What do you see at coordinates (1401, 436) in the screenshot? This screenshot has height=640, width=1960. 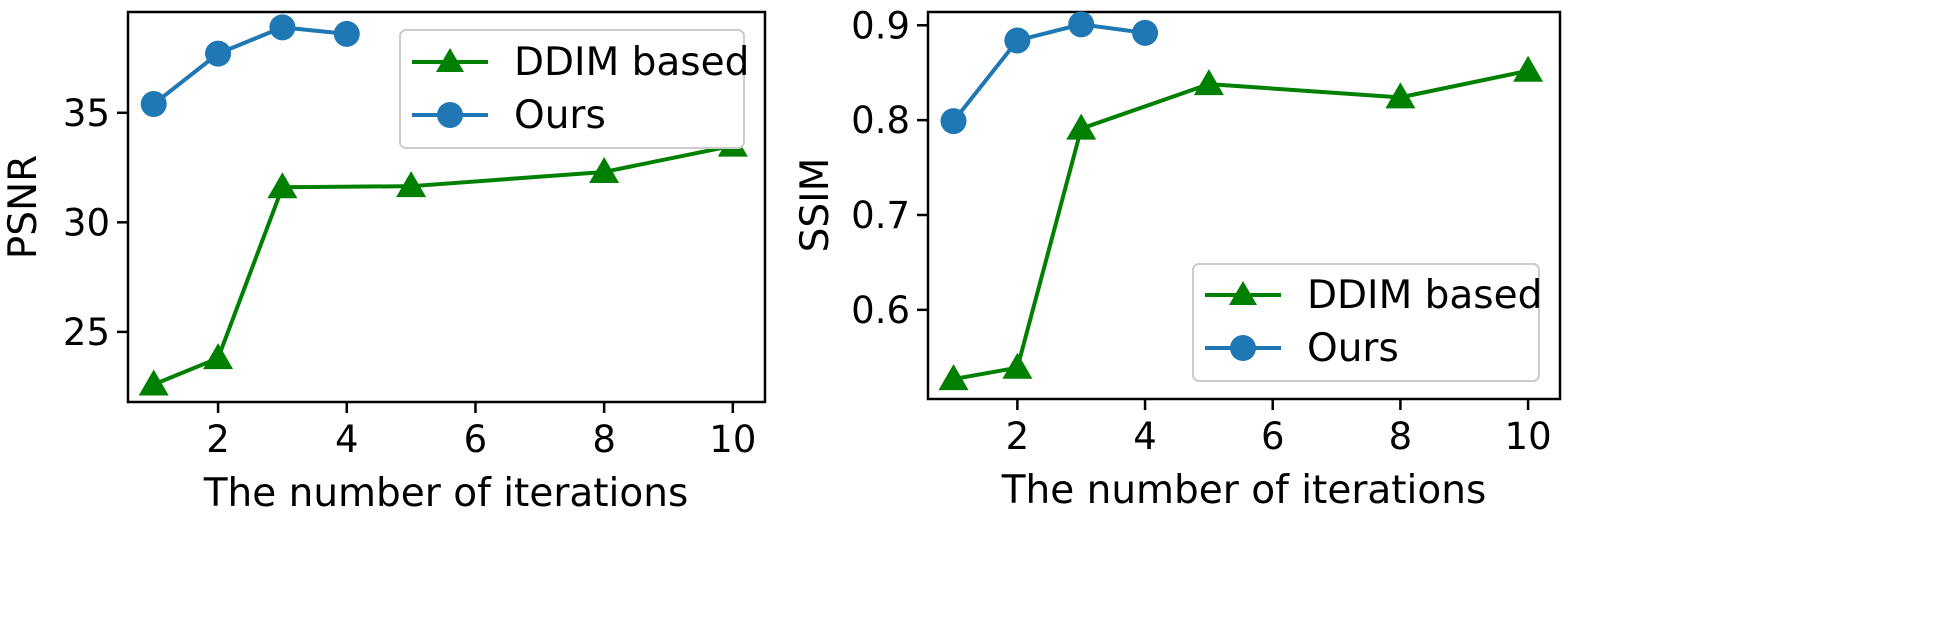 I see `ssim-x-tick-label: 8` at bounding box center [1401, 436].